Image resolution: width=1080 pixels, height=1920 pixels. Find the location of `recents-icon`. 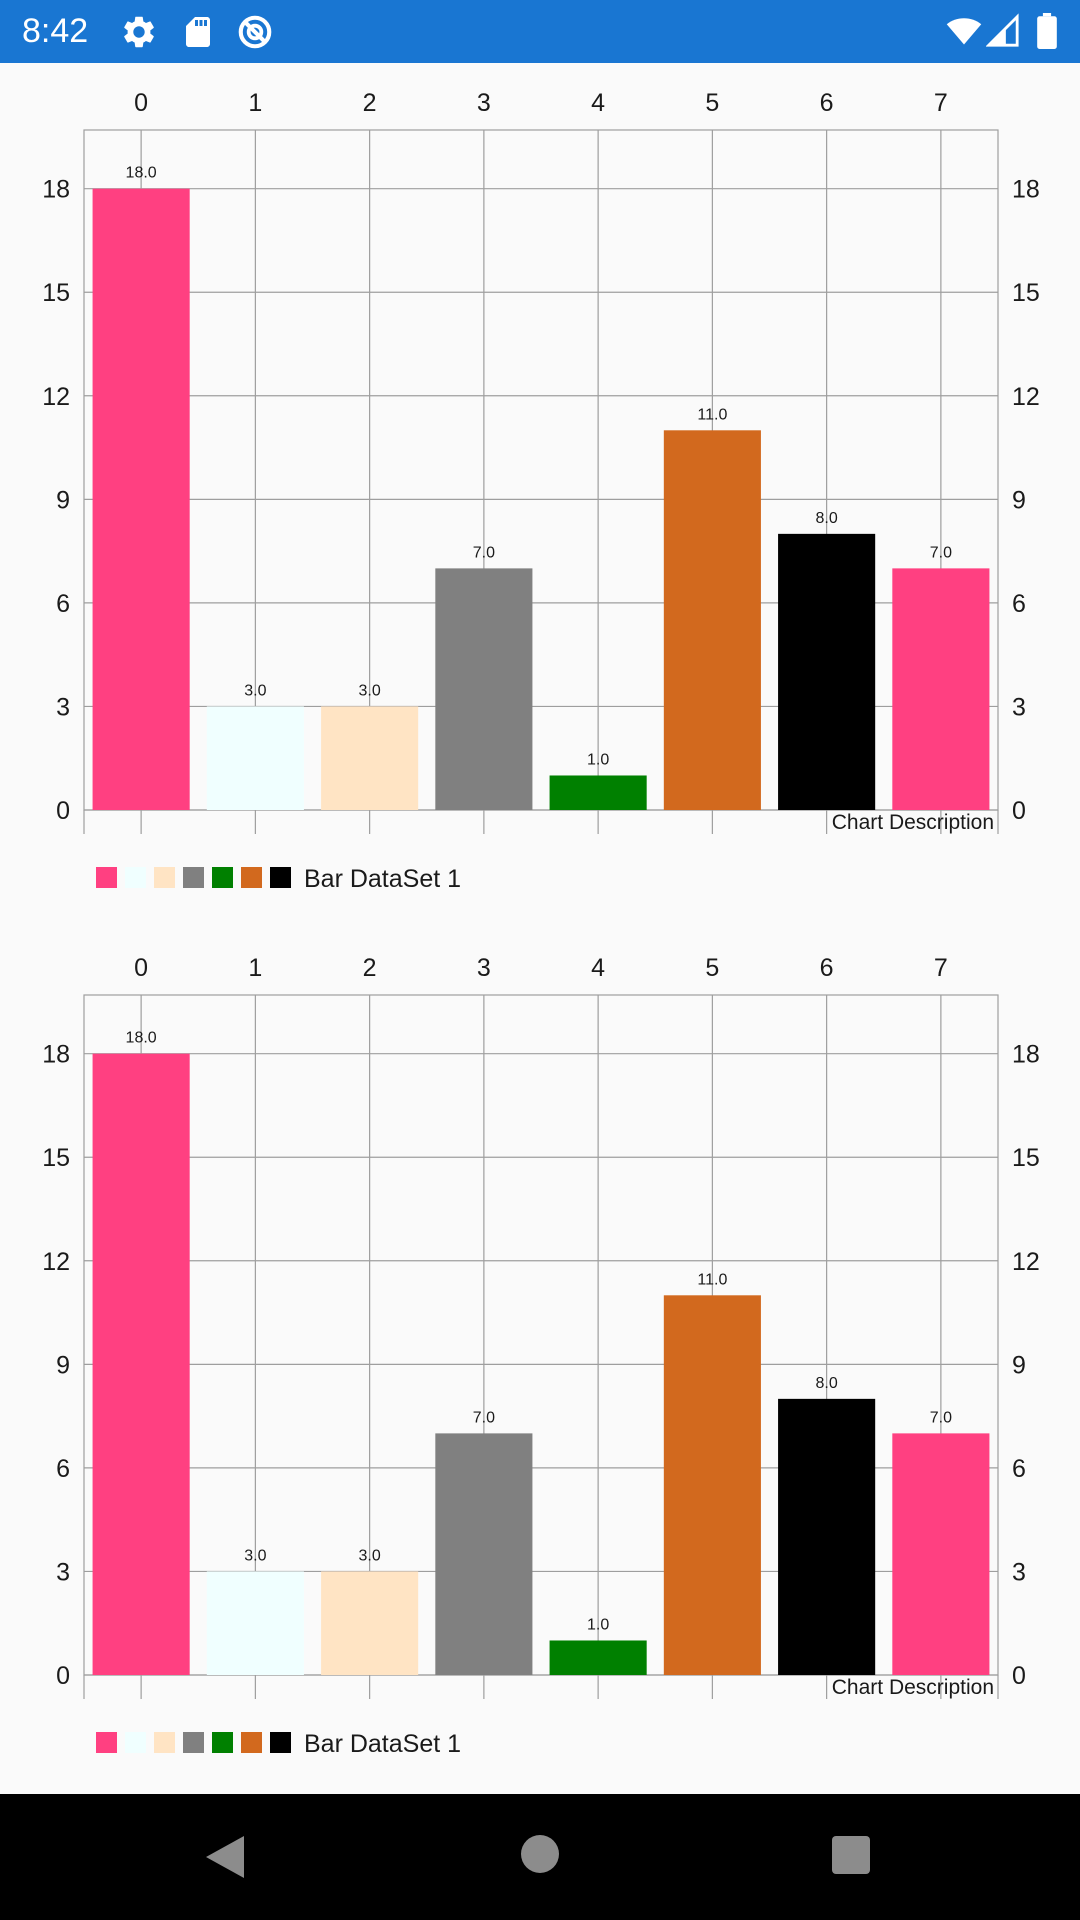

recents-icon is located at coordinates (851, 1855).